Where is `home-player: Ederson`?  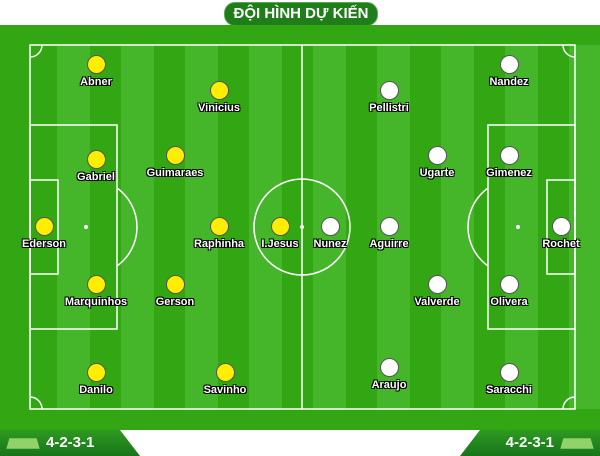 home-player: Ederson is located at coordinates (44, 233).